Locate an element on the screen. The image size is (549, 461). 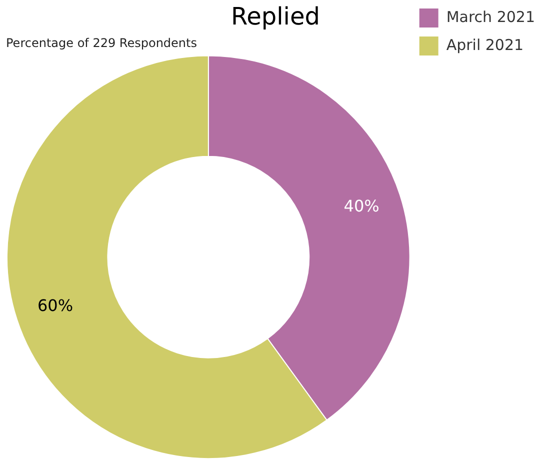
legend-label: March 2021 is located at coordinates (491, 17).